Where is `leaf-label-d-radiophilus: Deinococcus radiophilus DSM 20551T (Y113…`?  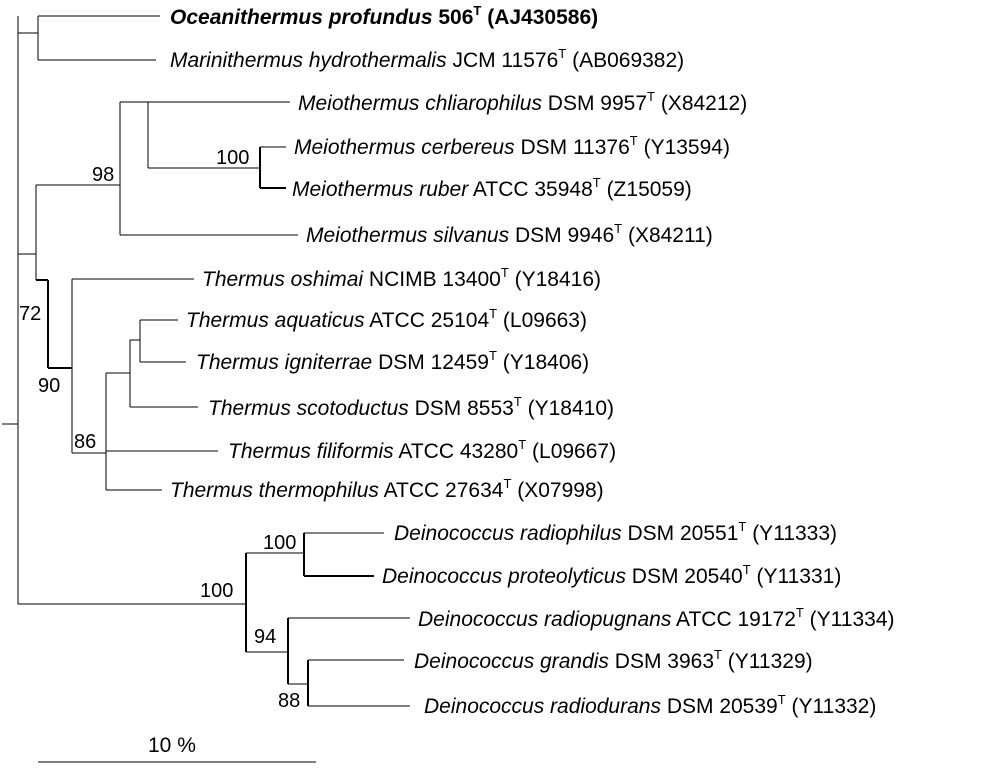
leaf-label-d-radiophilus: Deinococcus radiophilus DSM 20551T (Y113… is located at coordinates (615, 532).